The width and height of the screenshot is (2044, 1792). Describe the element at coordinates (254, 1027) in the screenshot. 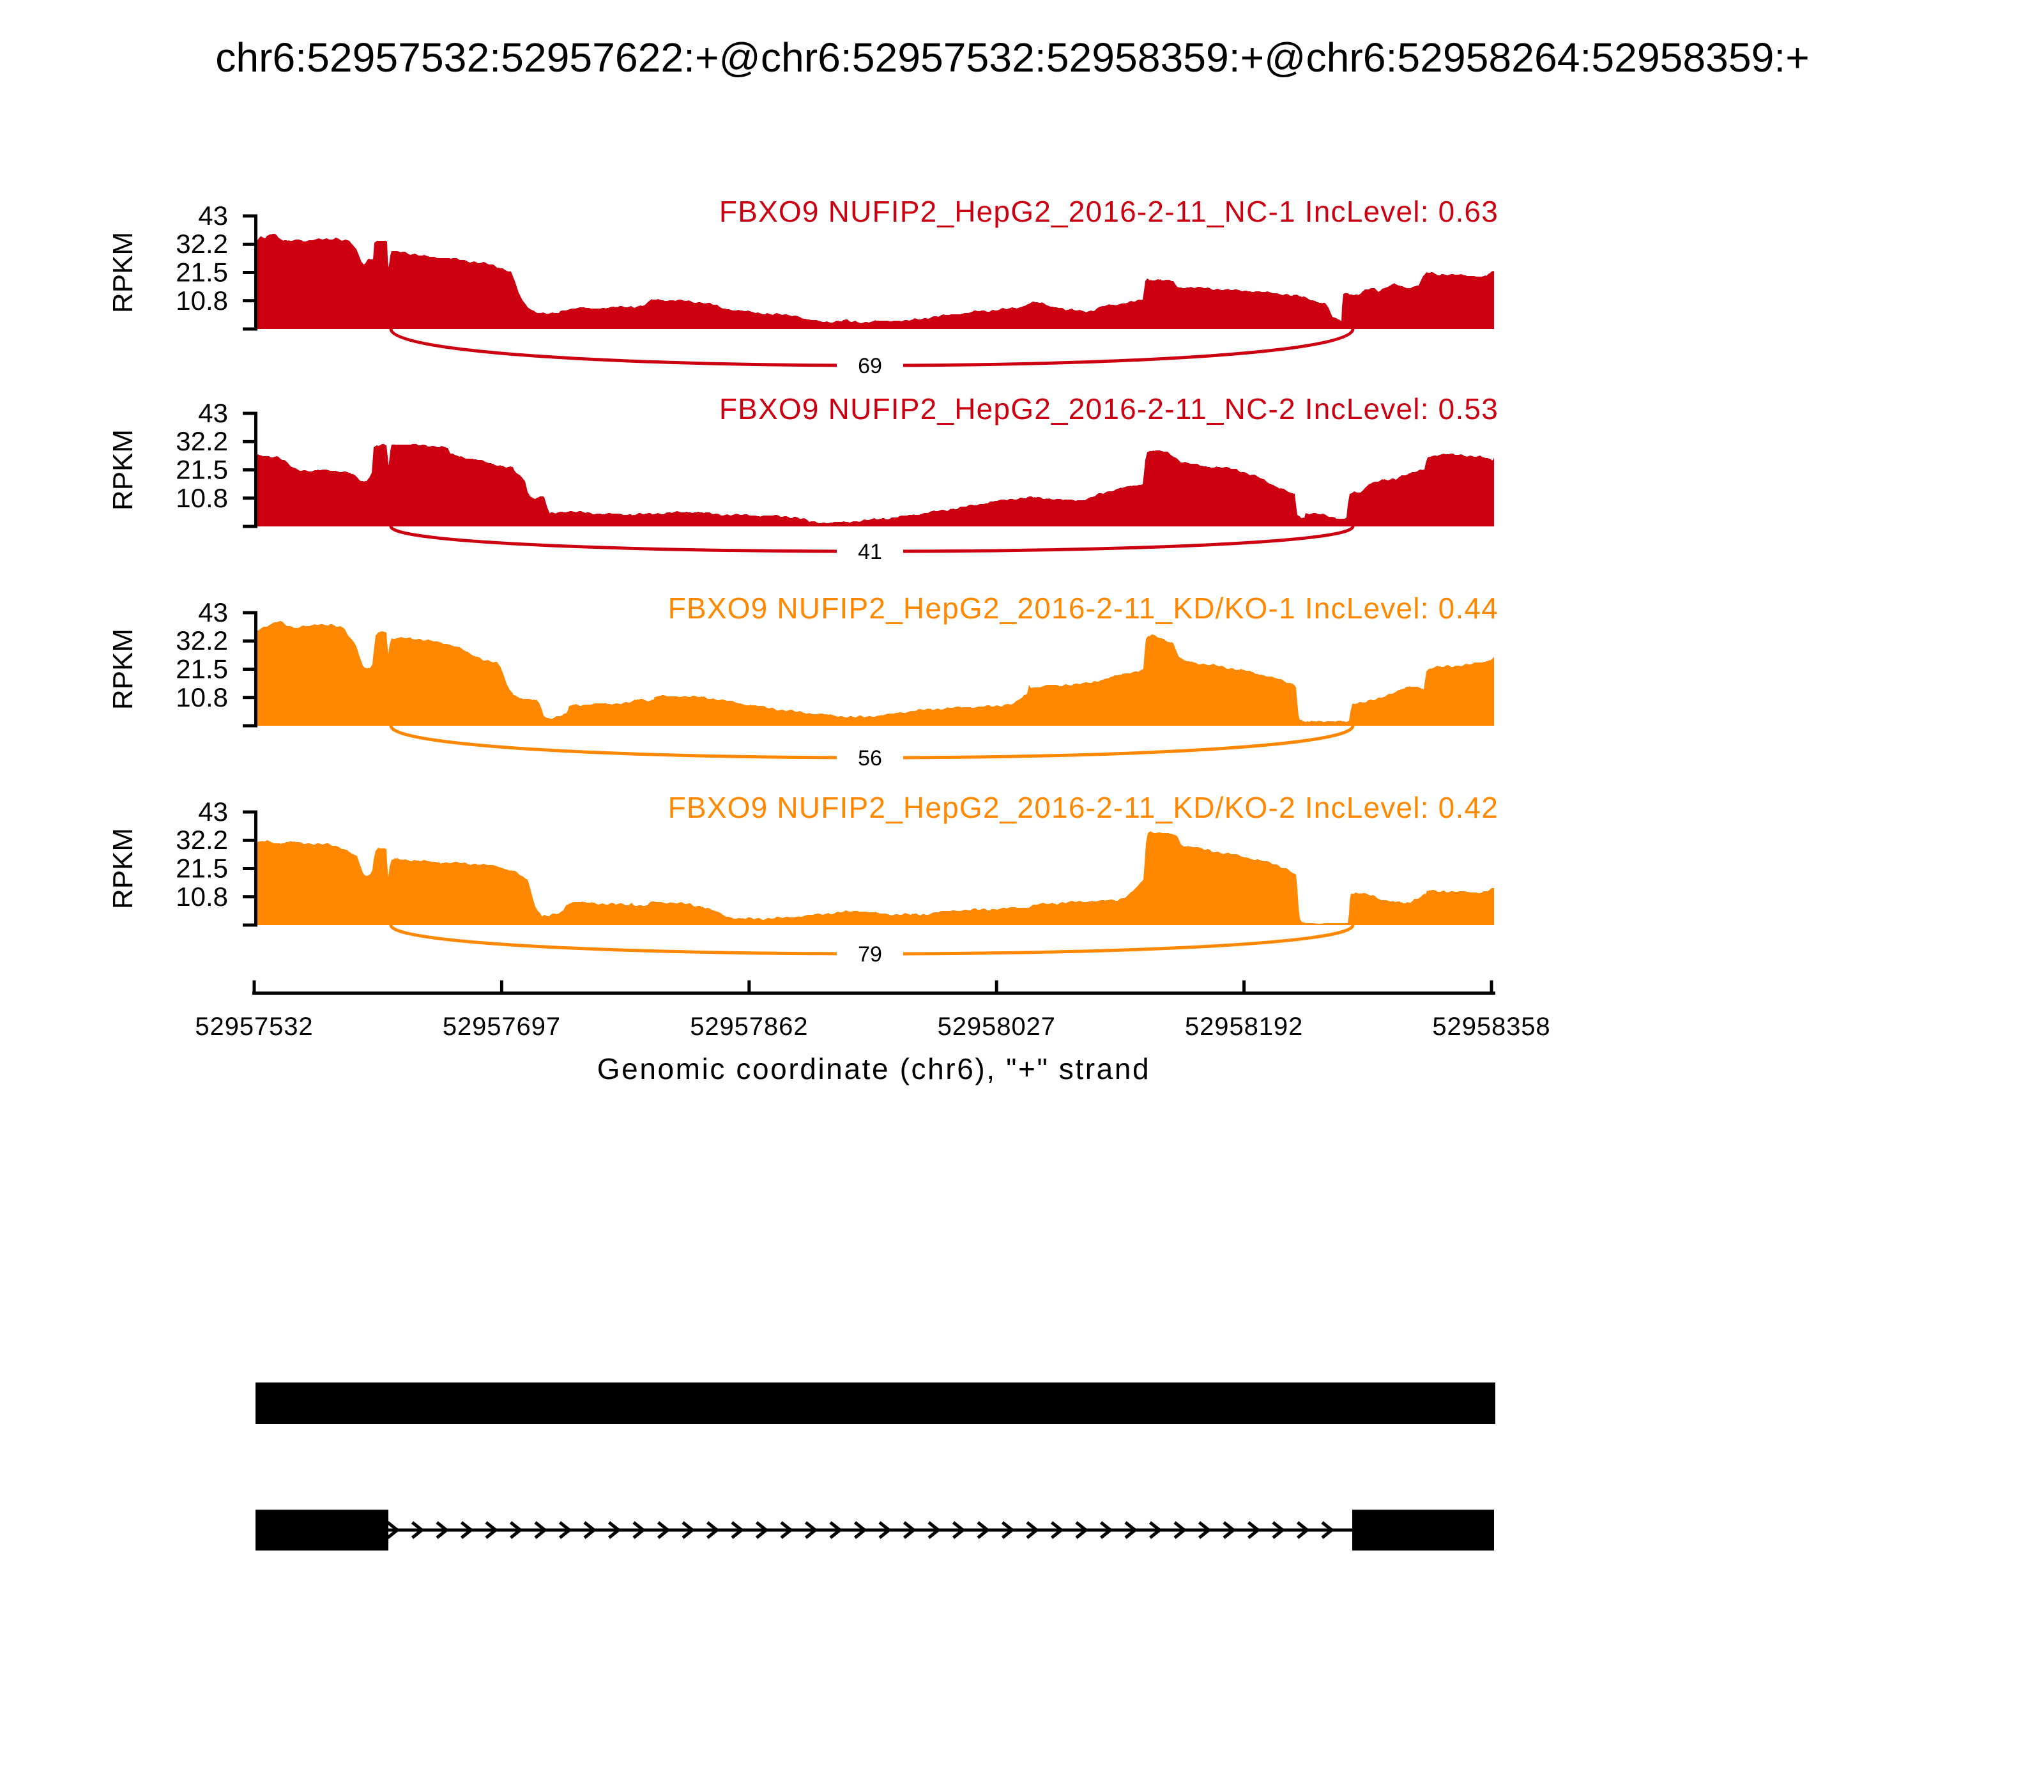

I see `svg-text: 52957532` at that location.